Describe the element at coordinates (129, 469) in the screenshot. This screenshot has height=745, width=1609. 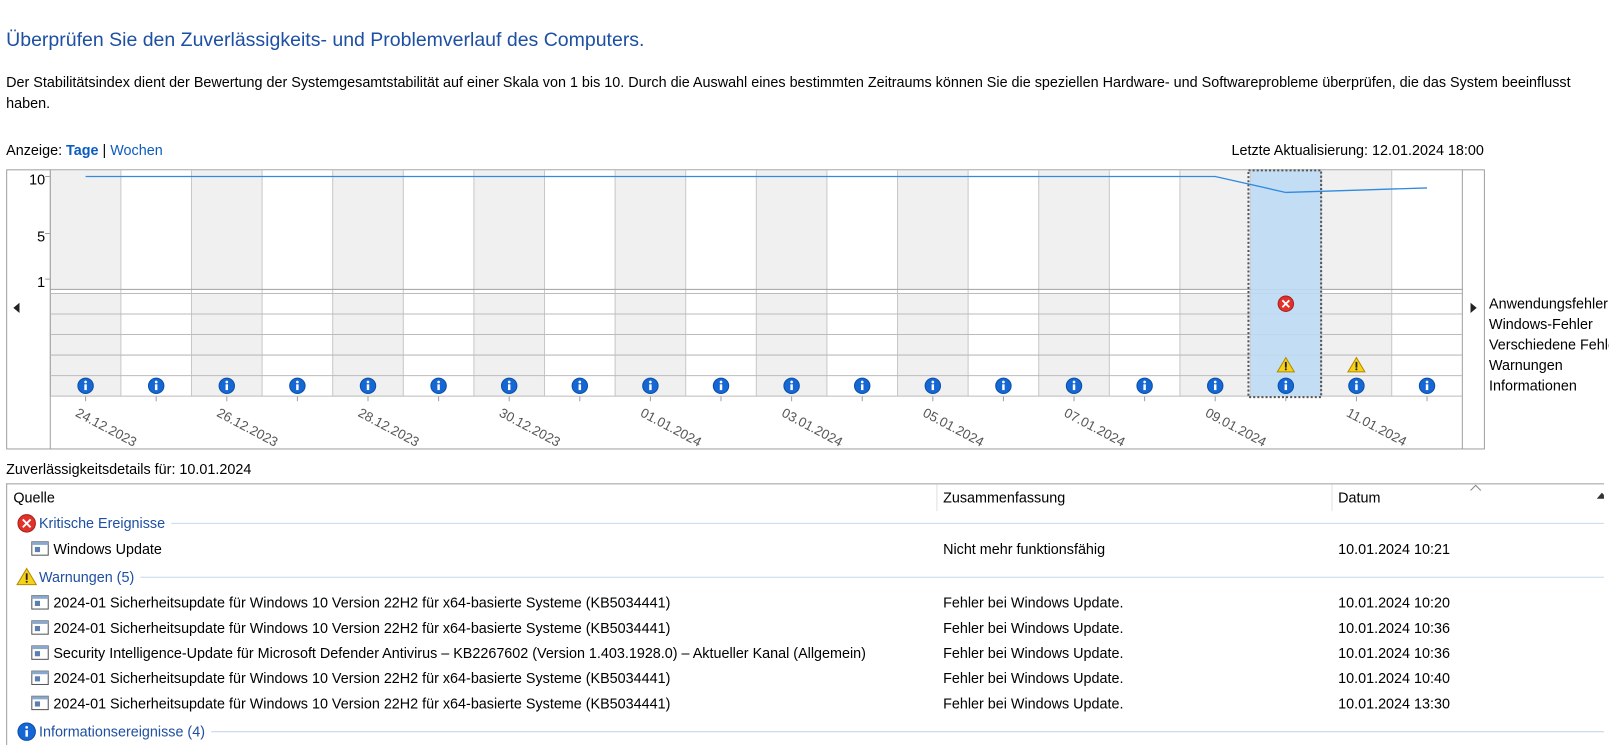
I see `details-label: Zuverlässigkeitsdetails für: 10.01.2024` at that location.